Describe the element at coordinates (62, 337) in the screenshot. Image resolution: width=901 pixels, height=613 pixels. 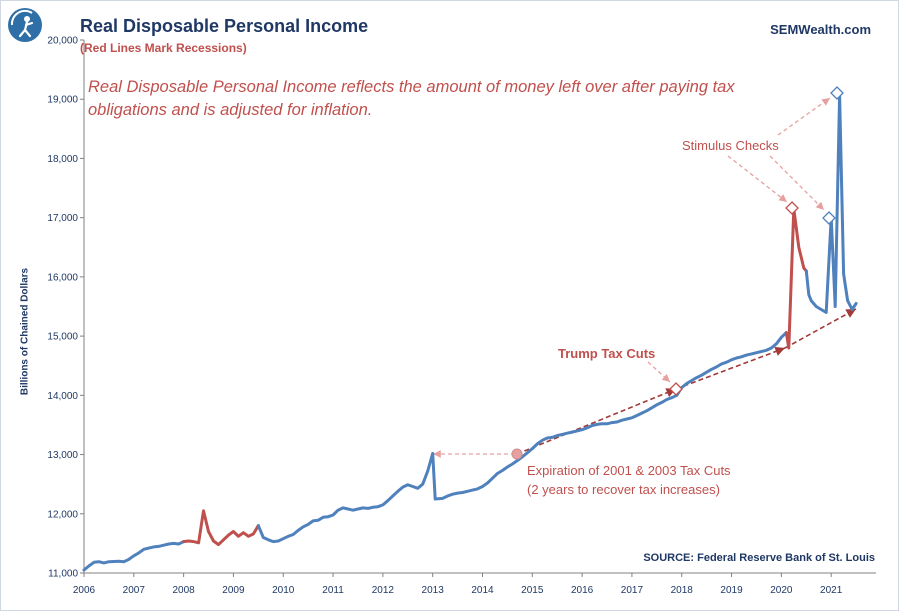
I see `y-tick-label: 15,000` at that location.